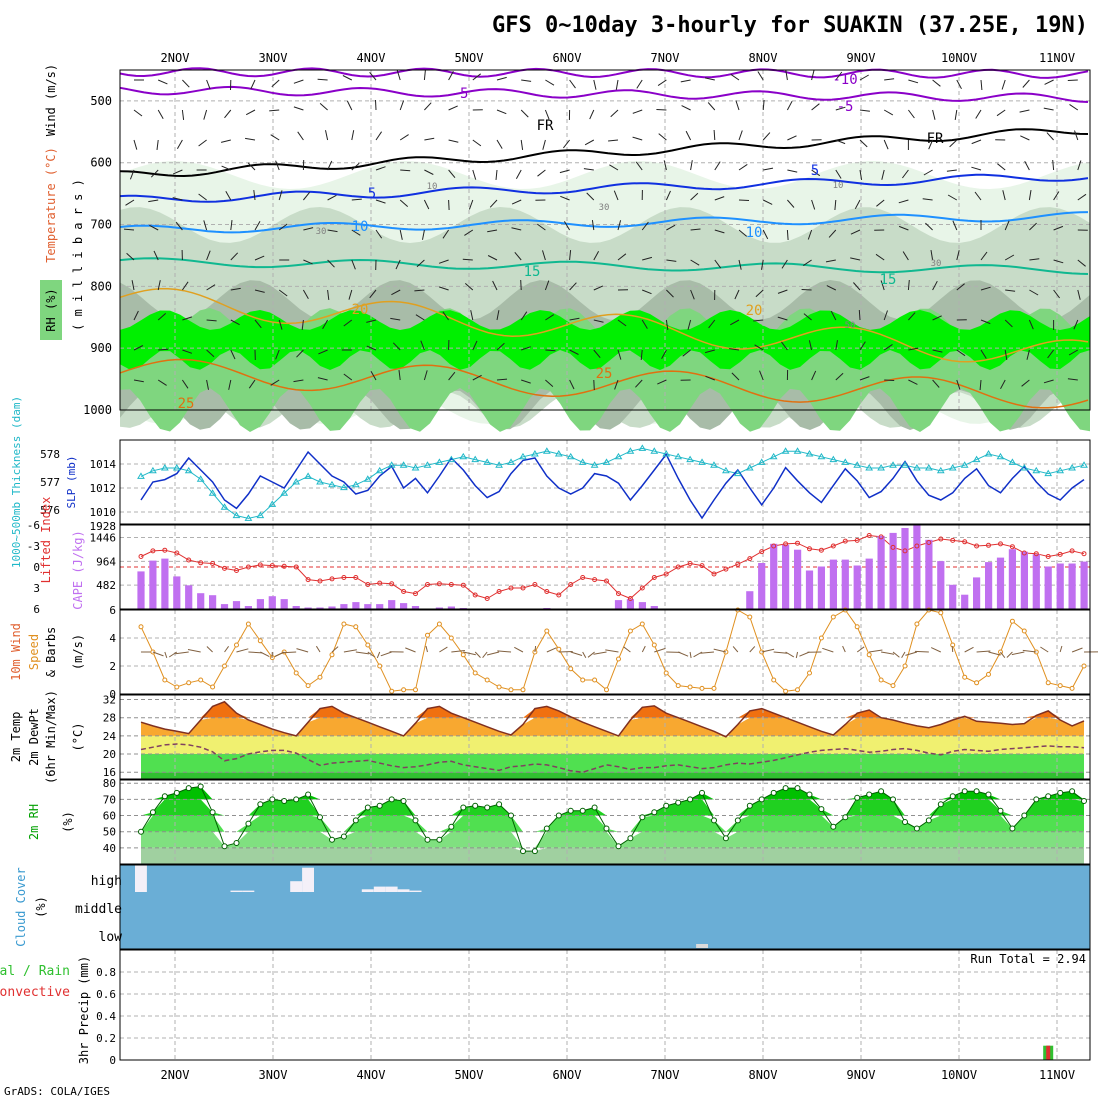  Describe the element at coordinates (106, 1016) in the screenshot. I see `precip-tick: 0.4` at that location.